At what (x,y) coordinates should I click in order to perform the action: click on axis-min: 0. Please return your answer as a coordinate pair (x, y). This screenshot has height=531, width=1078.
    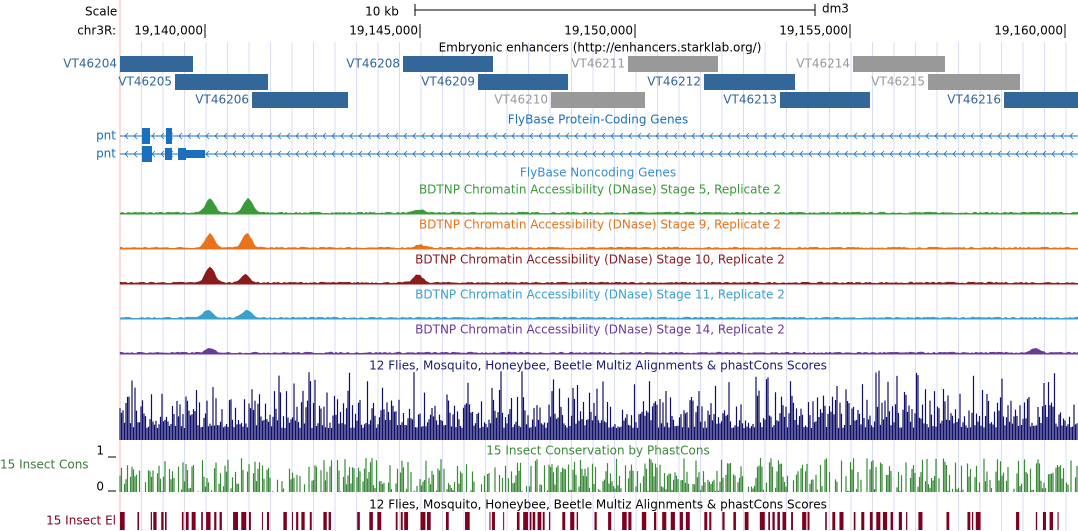
    Looking at the image, I should click on (100, 487).